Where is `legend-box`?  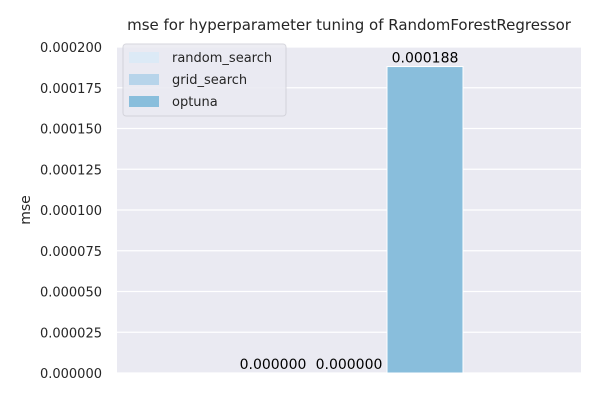 legend-box is located at coordinates (204, 80).